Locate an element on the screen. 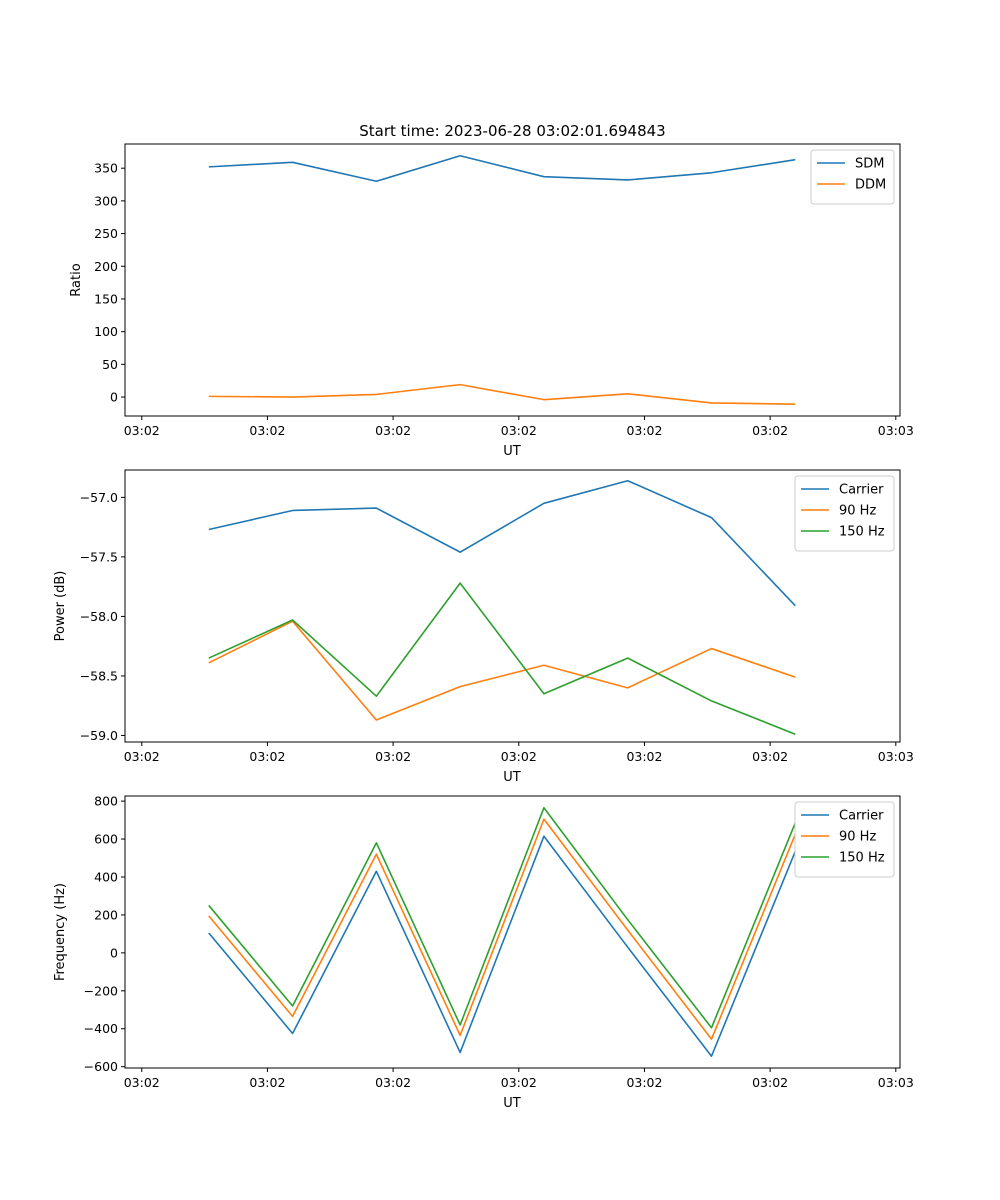 The height and width of the screenshot is (1200, 1000). y-tick-label: 100 is located at coordinates (106, 331).